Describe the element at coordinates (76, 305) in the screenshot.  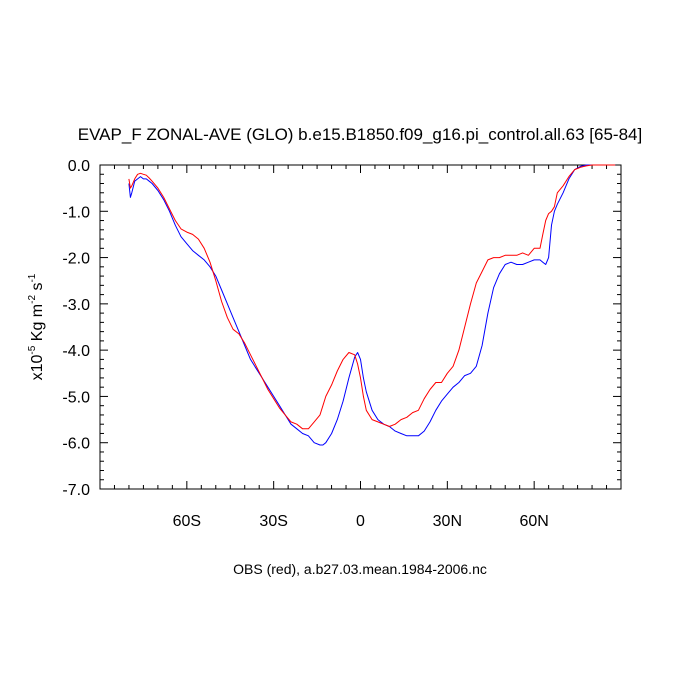
I see `y-tick-label: -3.0` at that location.